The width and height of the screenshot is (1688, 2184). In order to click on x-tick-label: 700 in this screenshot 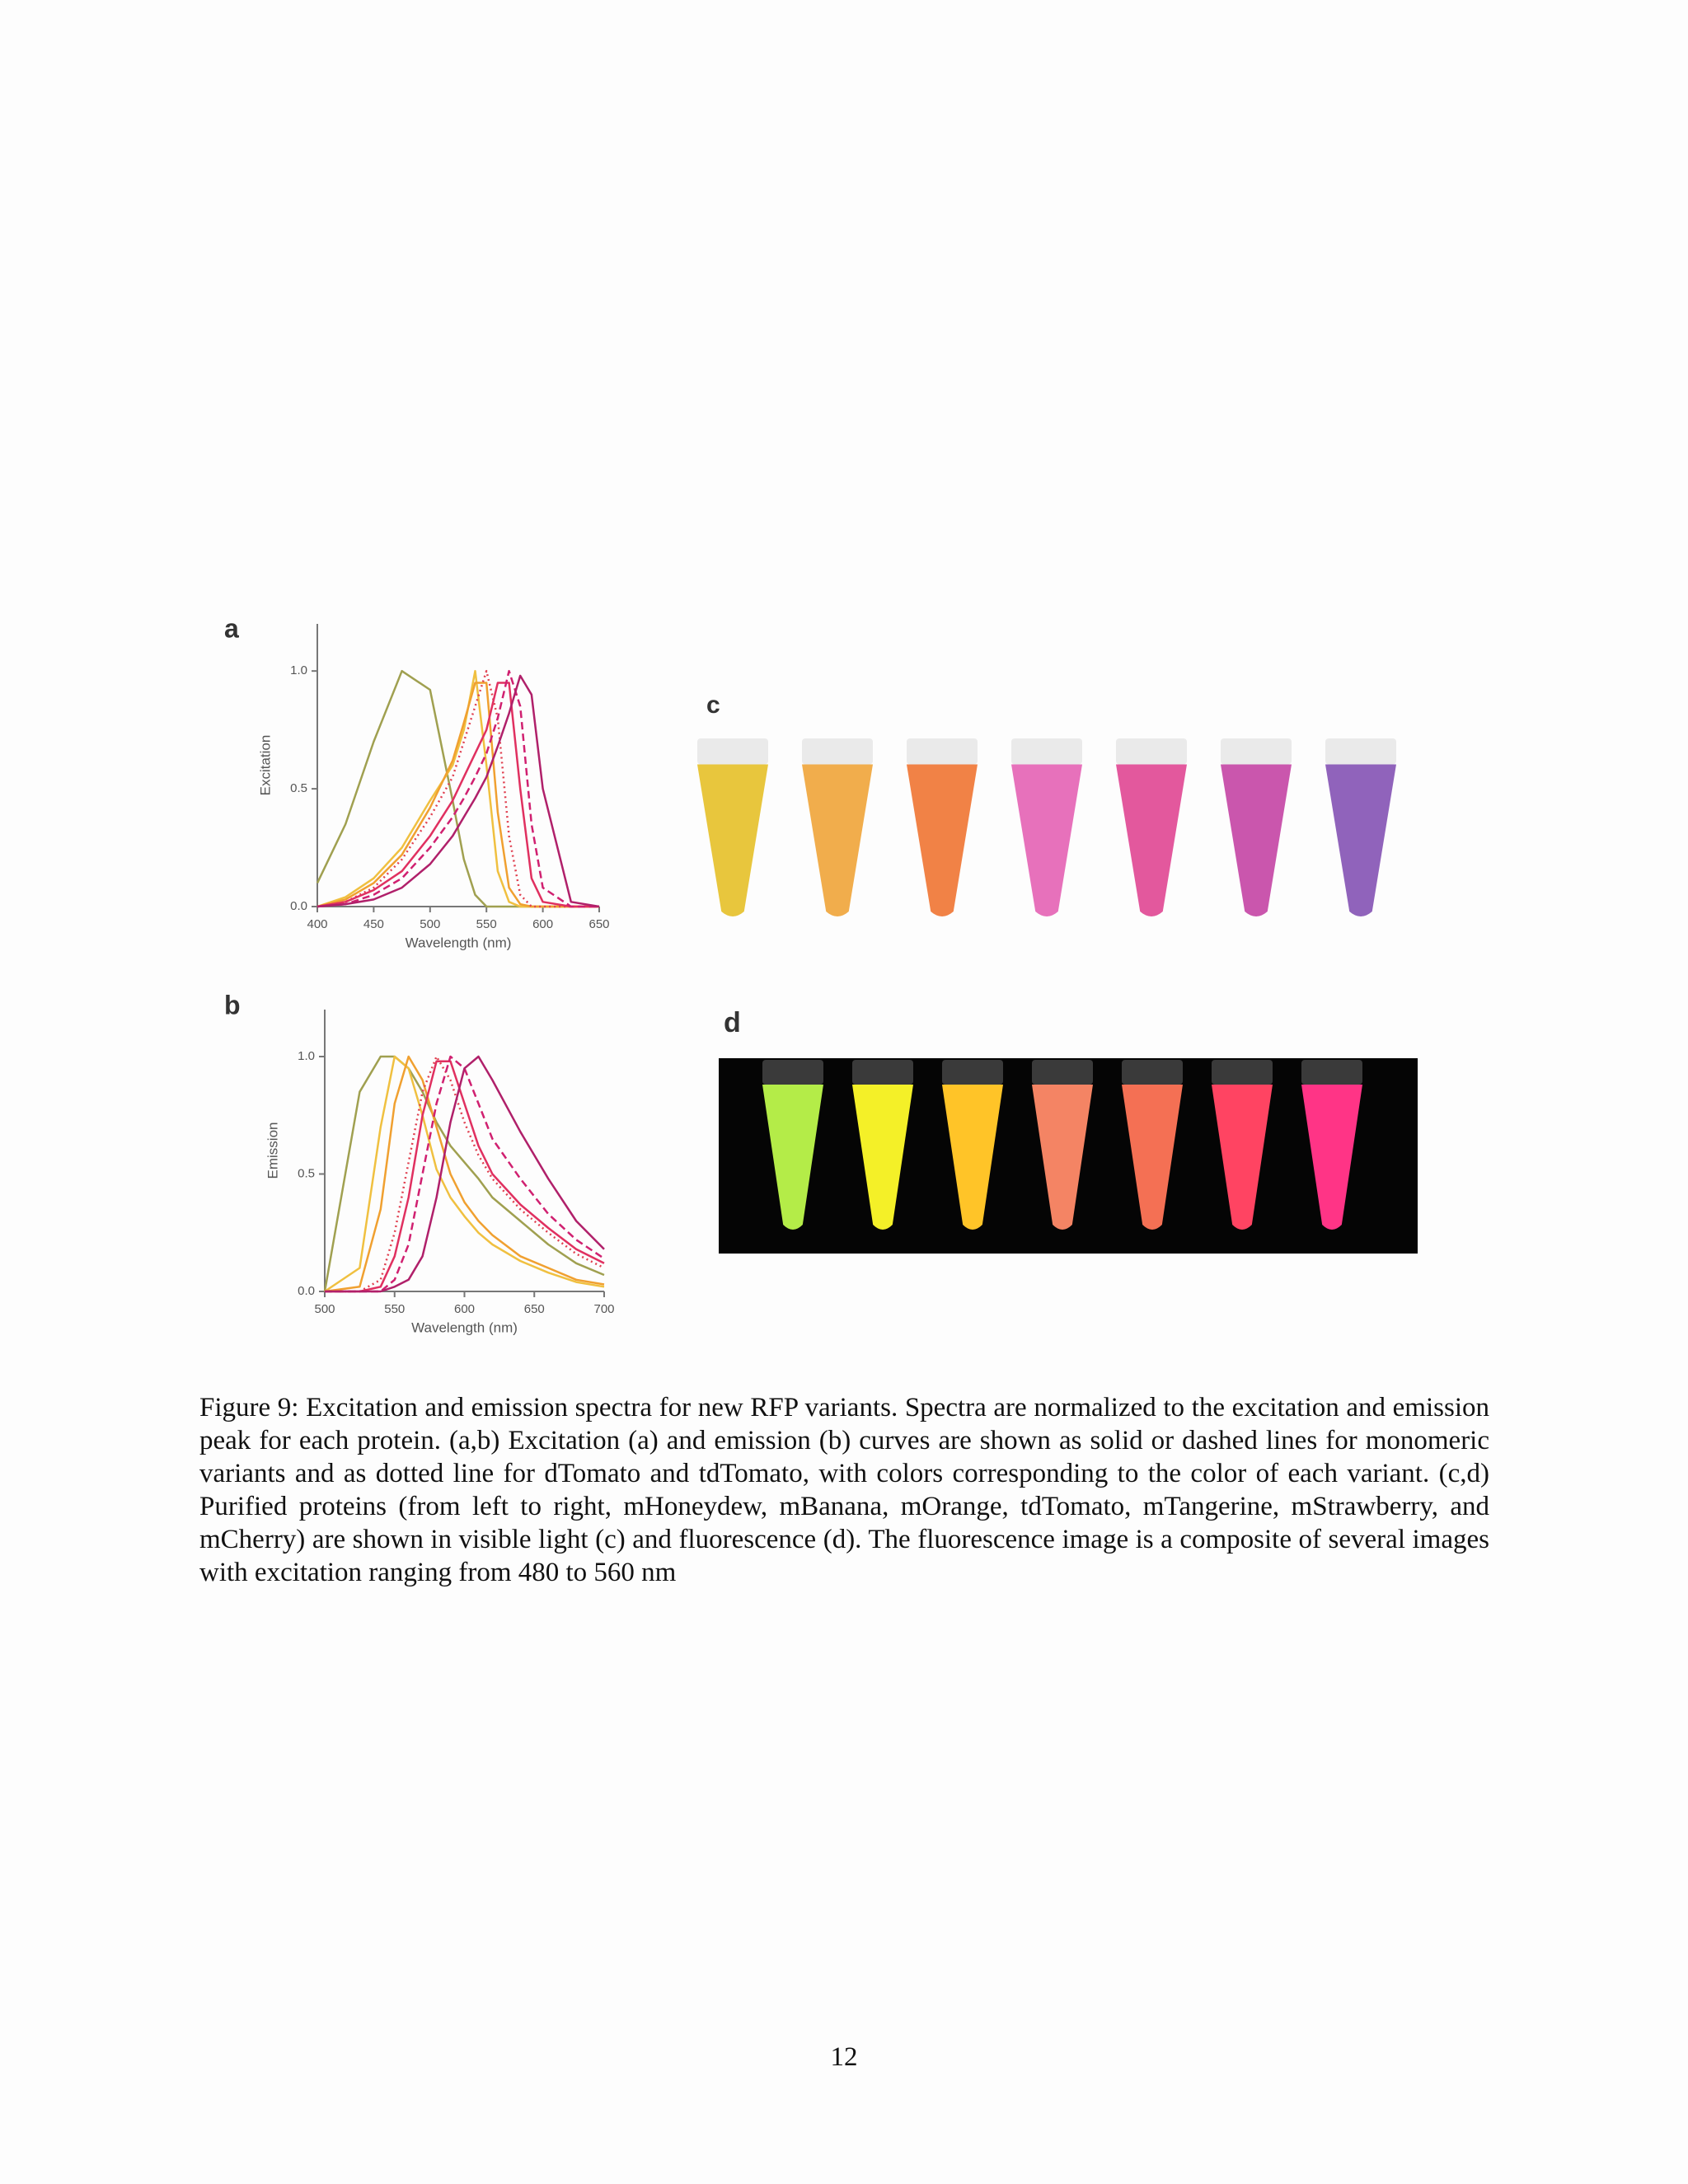, I will do `click(603, 1309)`.